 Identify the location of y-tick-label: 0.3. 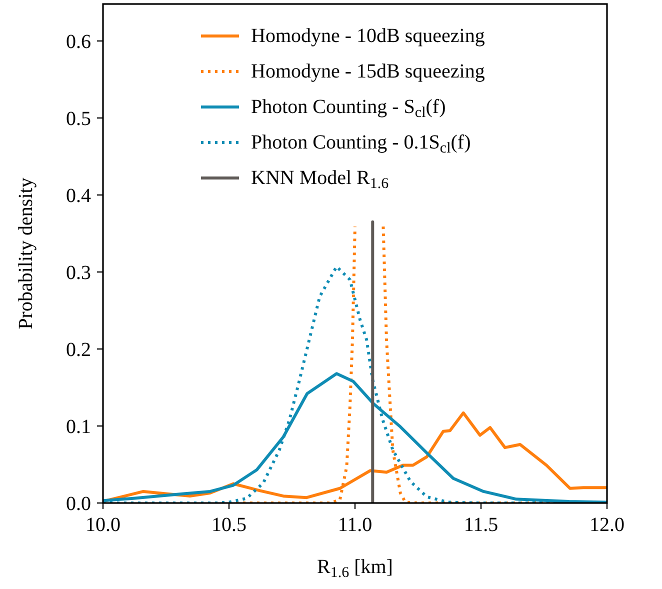
(78, 273).